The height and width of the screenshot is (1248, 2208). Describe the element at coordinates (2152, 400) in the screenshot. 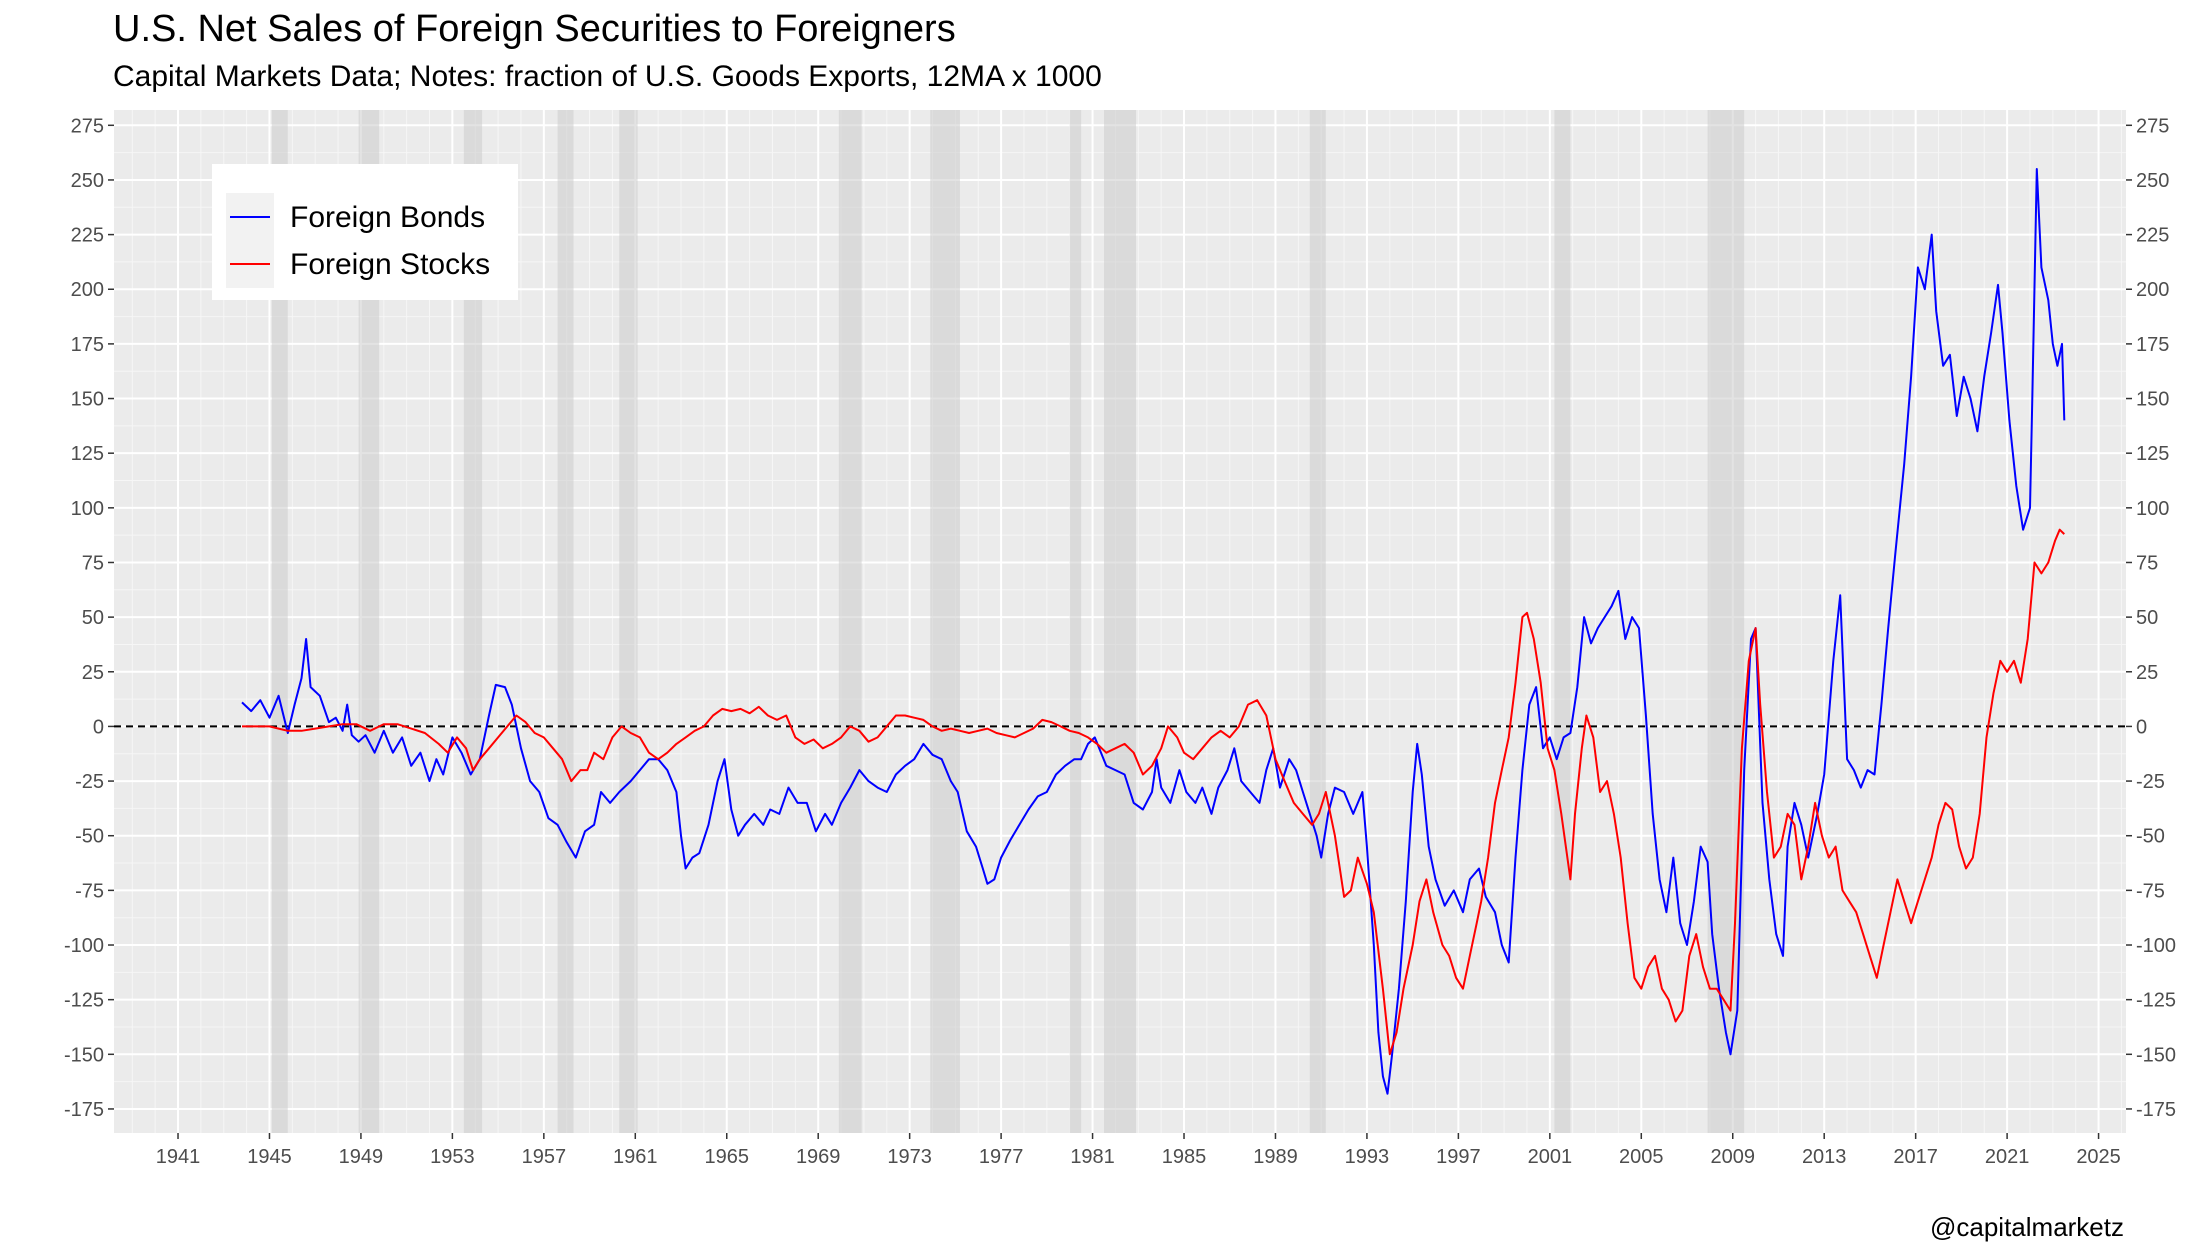

I see `y-tick-label-right: 150` at that location.